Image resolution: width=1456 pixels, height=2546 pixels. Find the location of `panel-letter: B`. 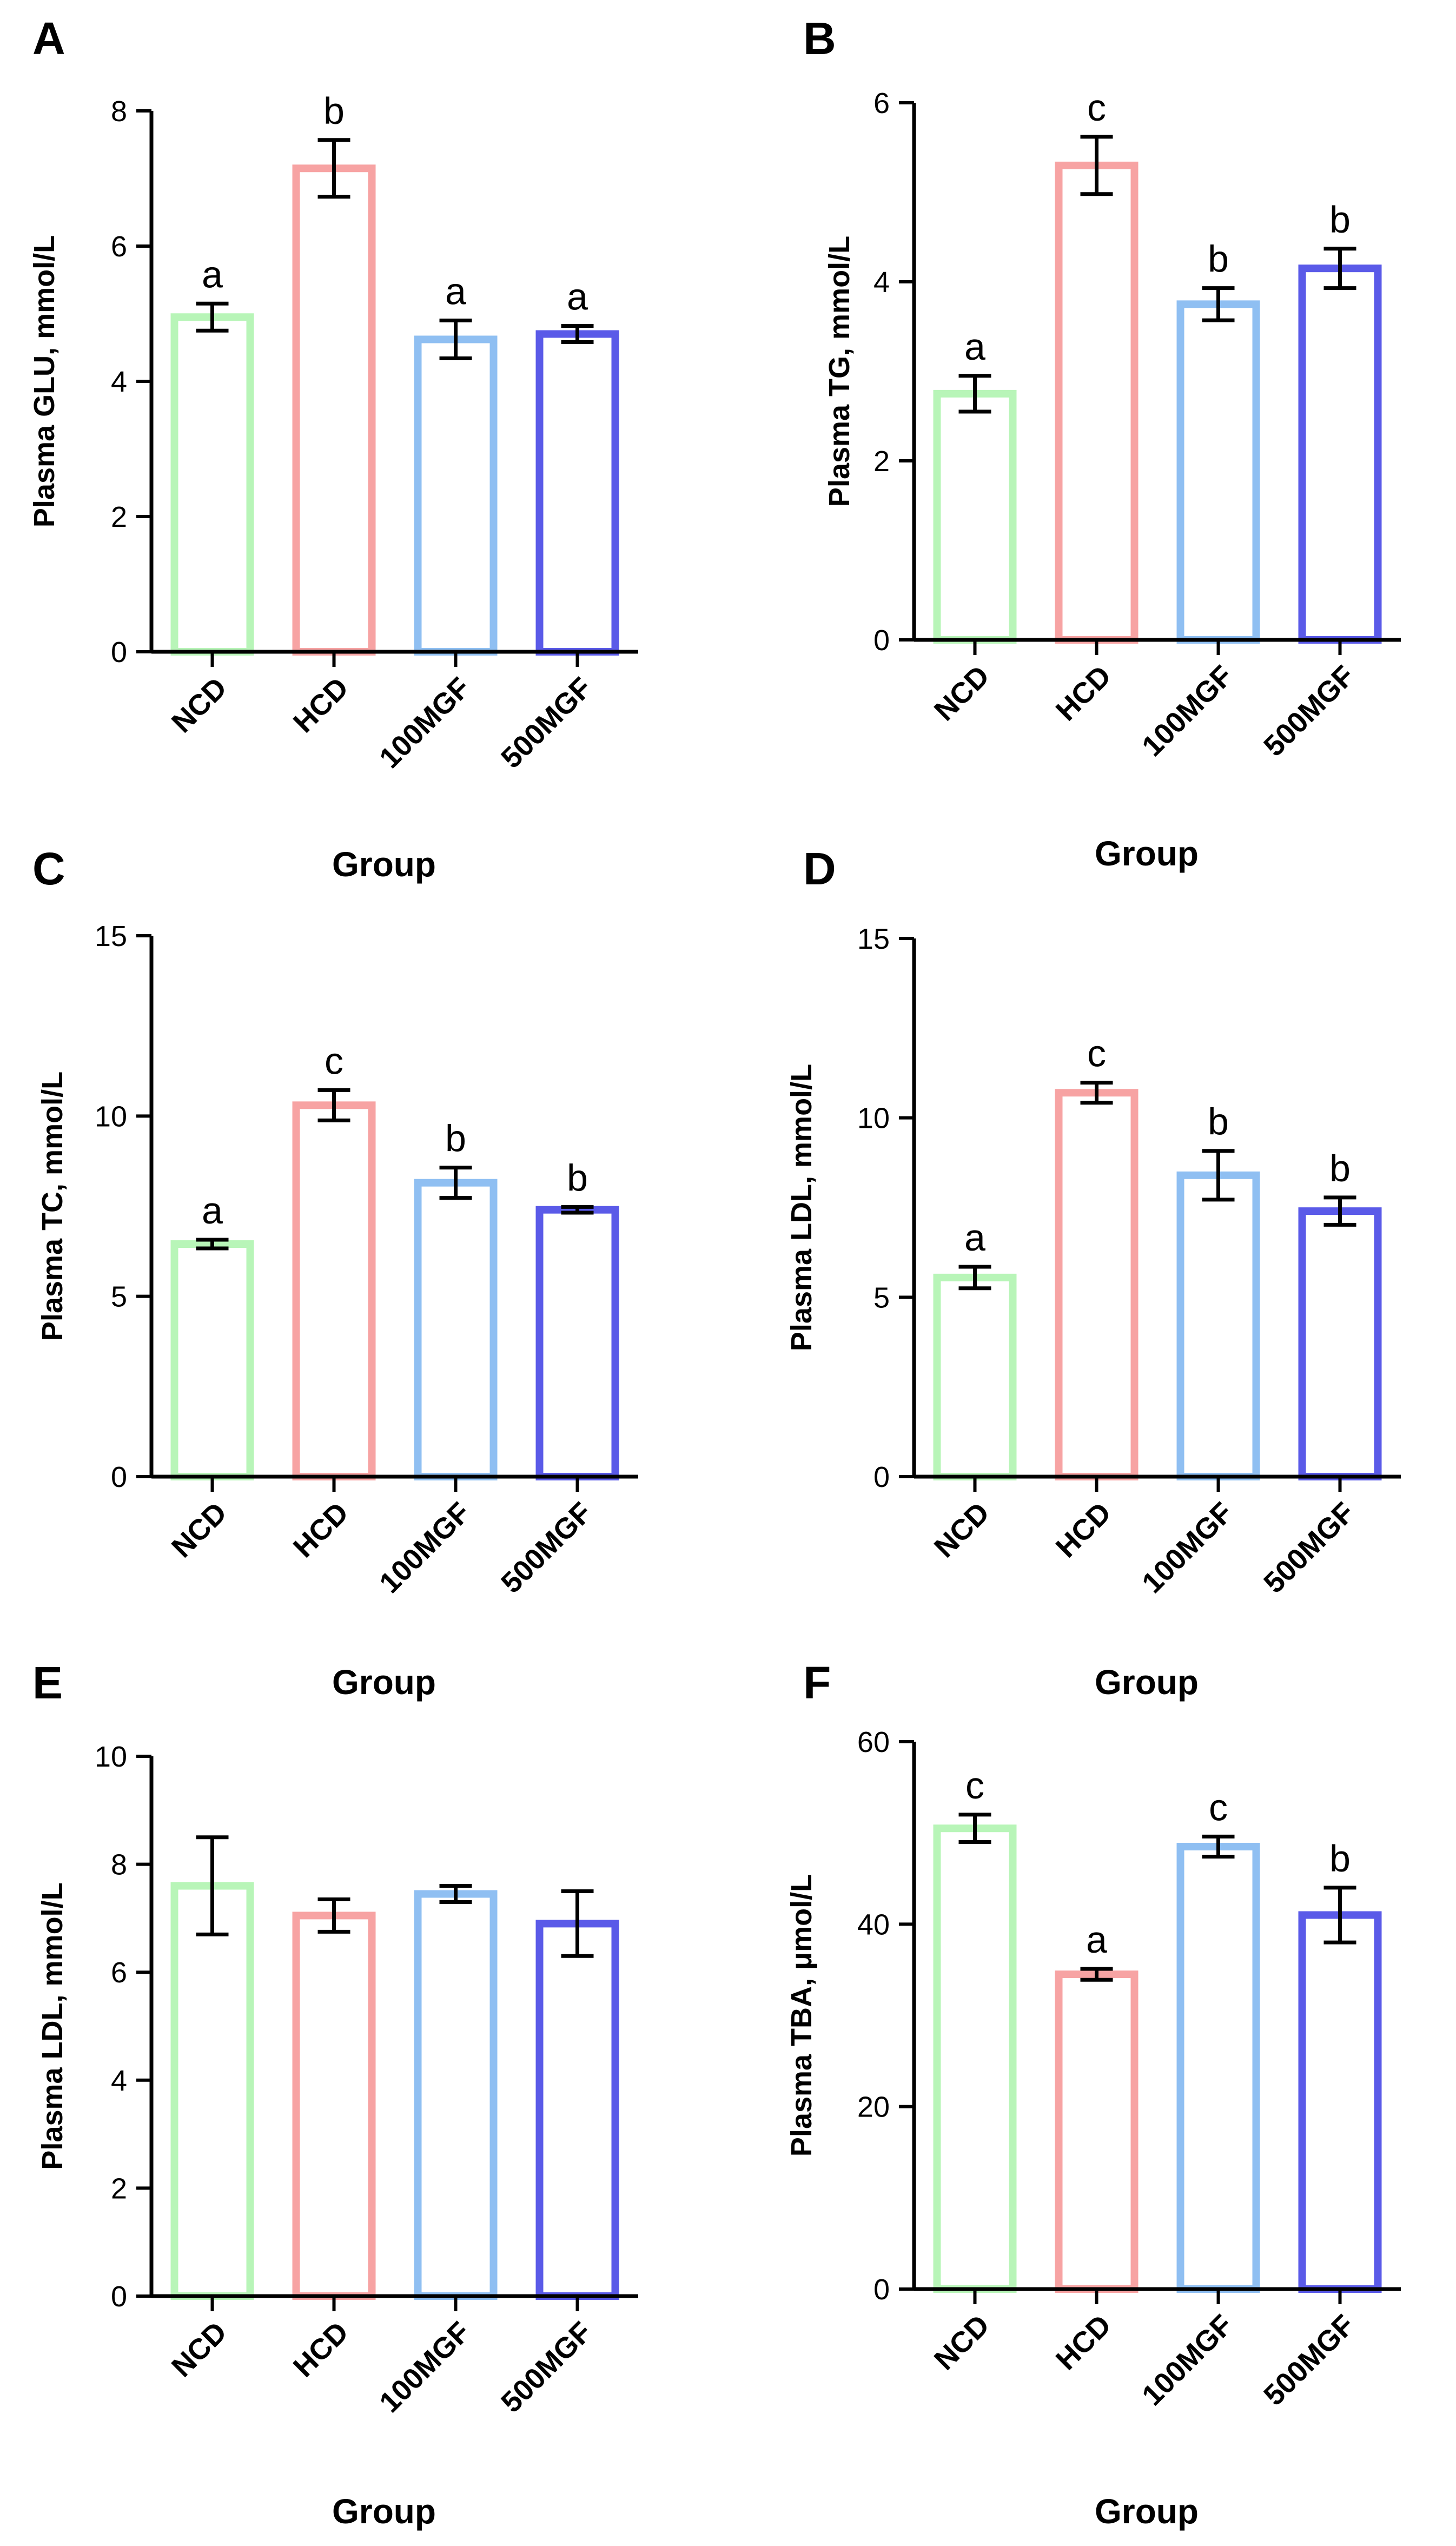

panel-letter: B is located at coordinates (819, 38).